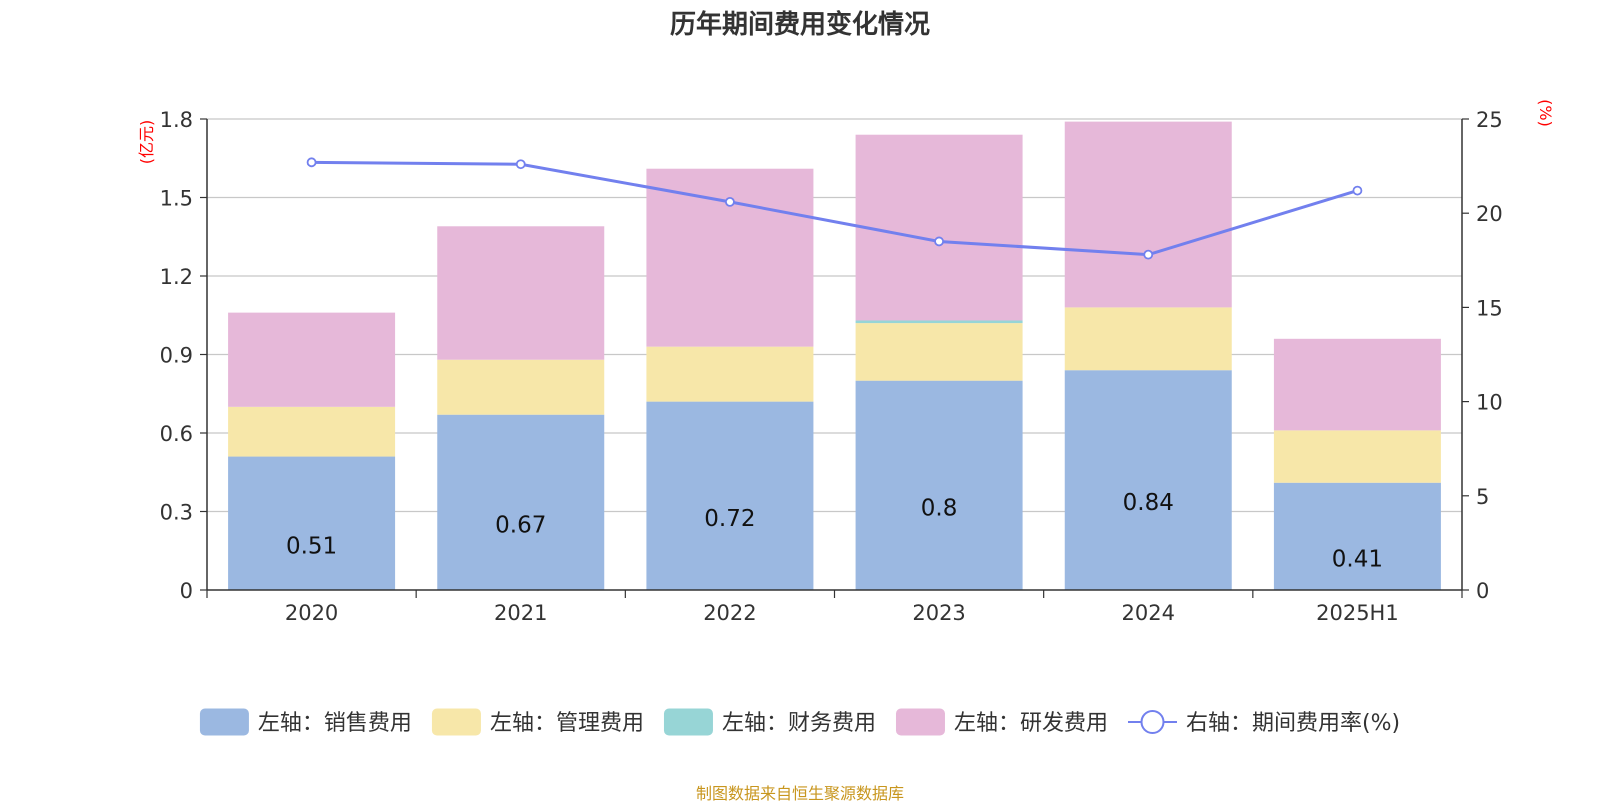  What do you see at coordinates (335, 723) in the screenshot?
I see `legend-label: 左轴：销售费用` at bounding box center [335, 723].